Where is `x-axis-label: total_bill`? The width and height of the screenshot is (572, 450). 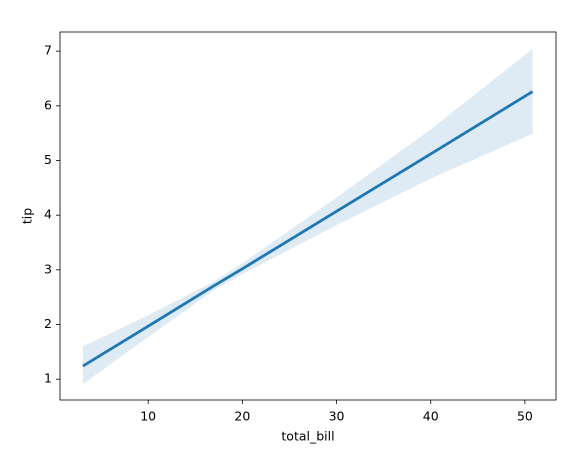
x-axis-label: total_bill is located at coordinates (307, 436).